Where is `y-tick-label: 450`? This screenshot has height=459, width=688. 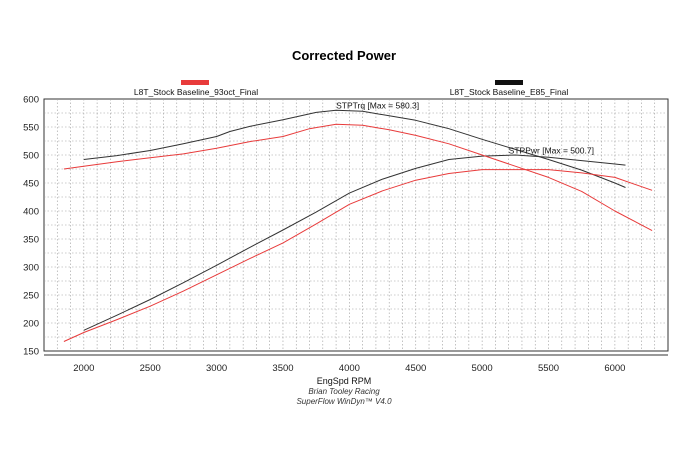 y-tick-label: 450 is located at coordinates (31, 184).